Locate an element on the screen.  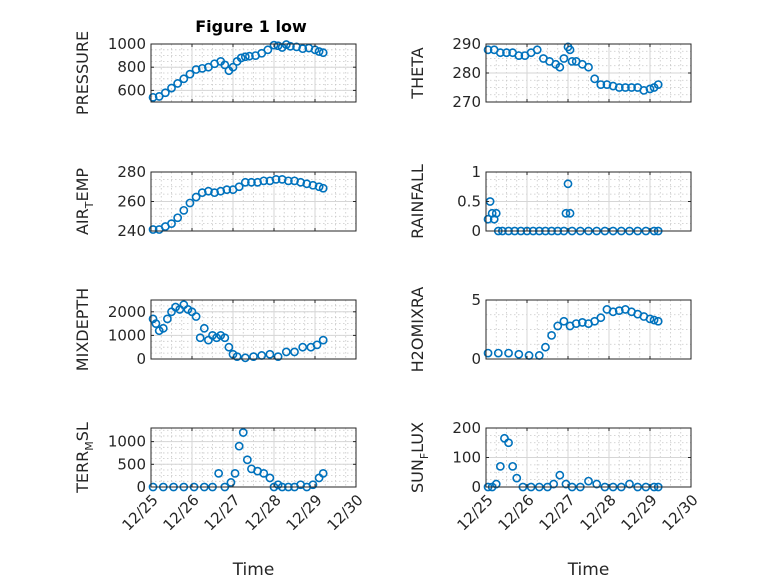
y-tick-label: 500 is located at coordinates (131, 464).